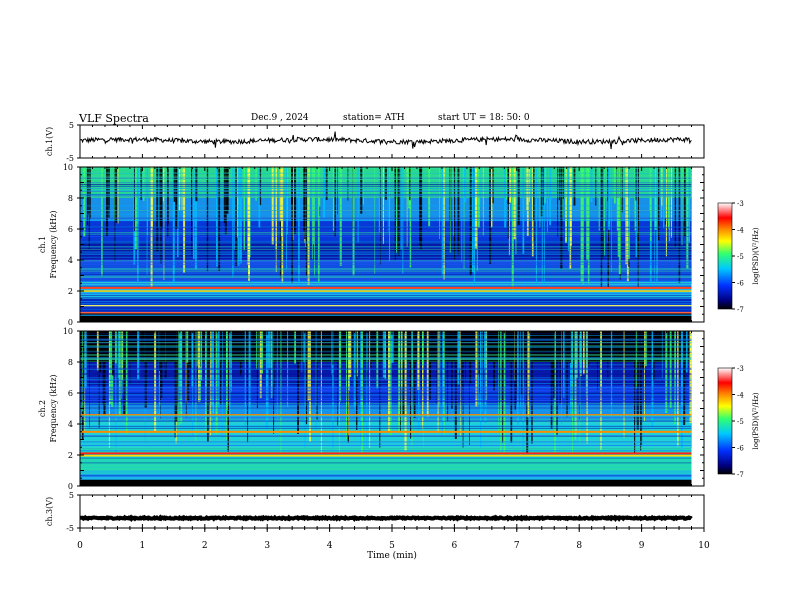 The image size is (792, 612). I want to click on ch1-spectrogram-ylabel-channel: ch.1, so click(42, 244).